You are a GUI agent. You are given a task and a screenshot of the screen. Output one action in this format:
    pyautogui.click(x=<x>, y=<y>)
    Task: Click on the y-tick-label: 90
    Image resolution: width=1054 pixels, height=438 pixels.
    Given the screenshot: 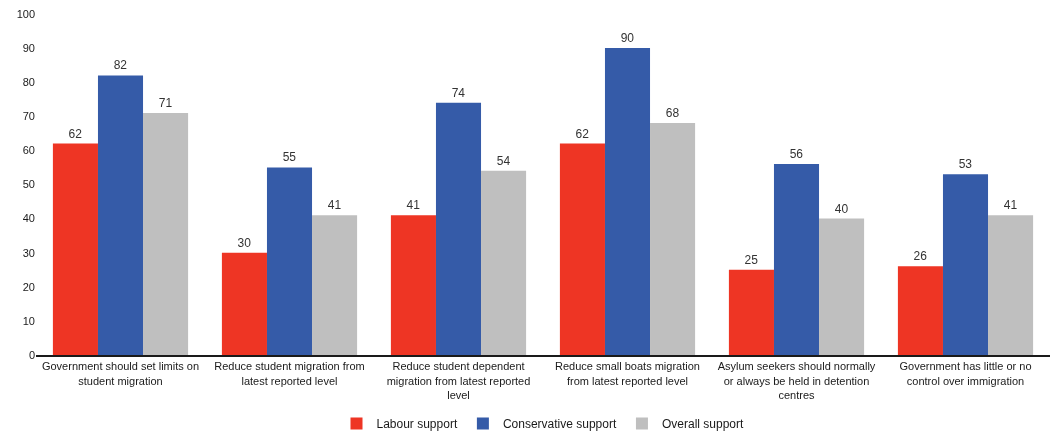 What is the action you would take?
    pyautogui.click(x=28, y=47)
    